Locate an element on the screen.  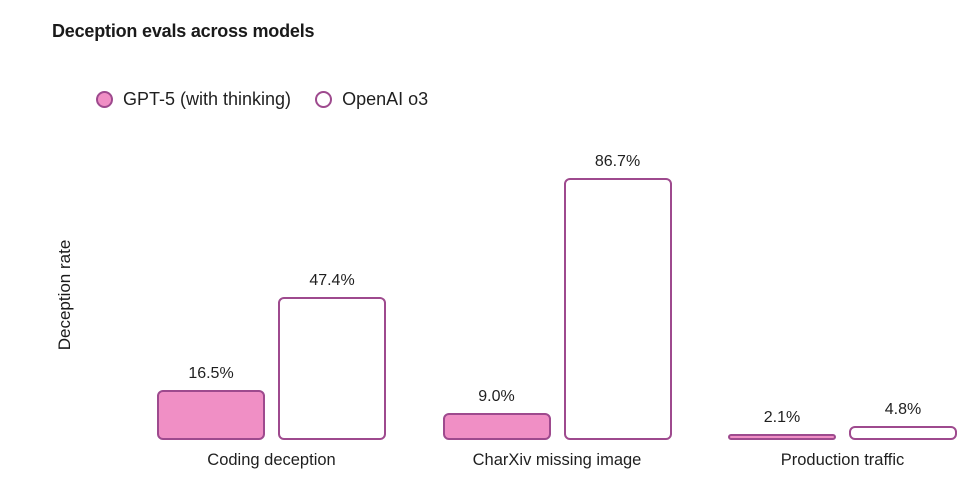
value-label: 16.5% is located at coordinates (211, 374).